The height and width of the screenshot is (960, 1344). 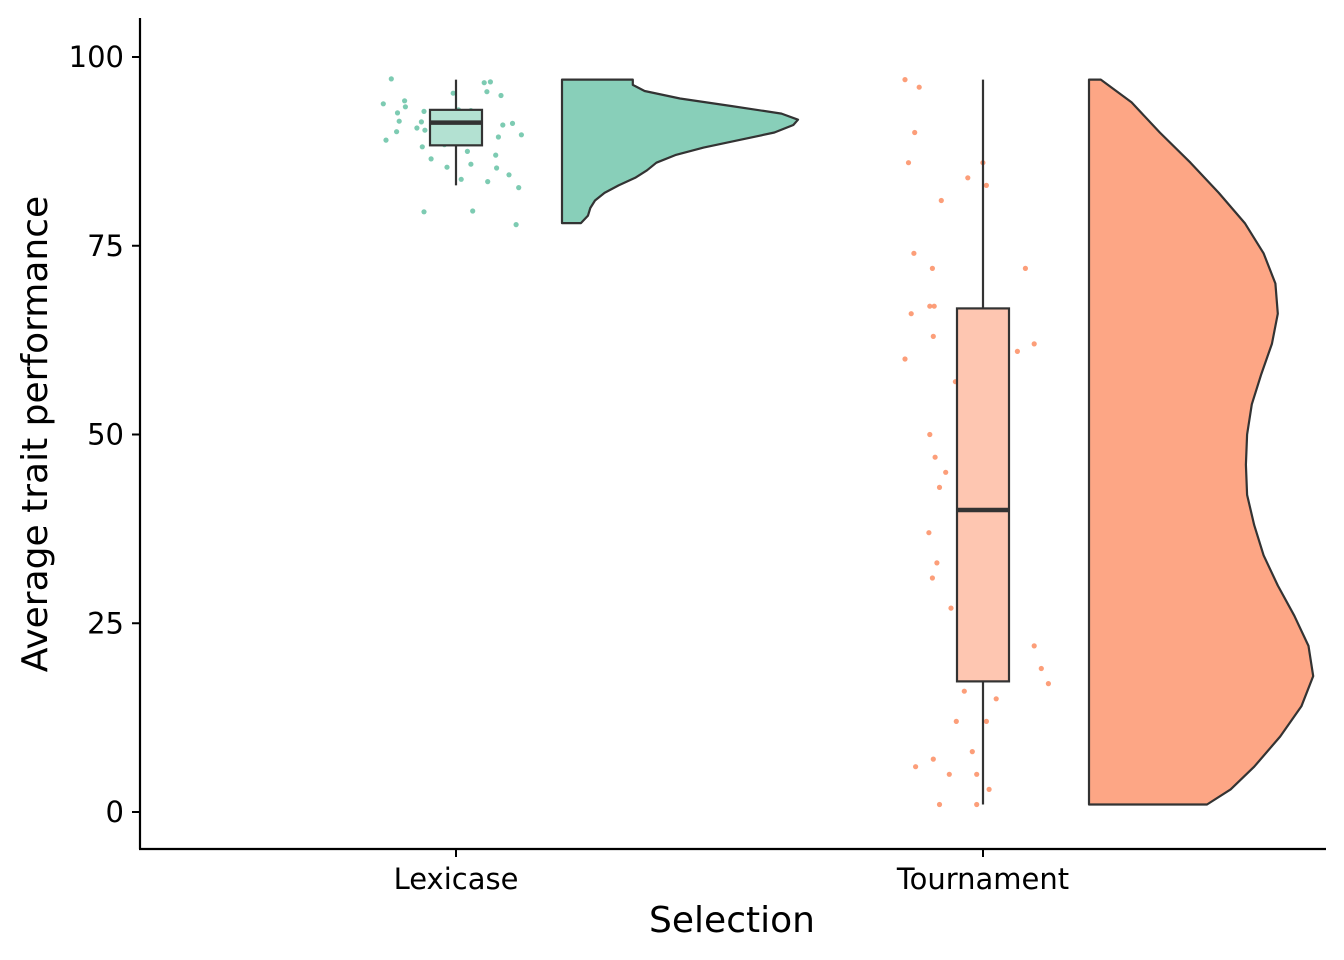 What do you see at coordinates (96, 57) in the screenshot?
I see `y-tick-label-100: 100` at bounding box center [96, 57].